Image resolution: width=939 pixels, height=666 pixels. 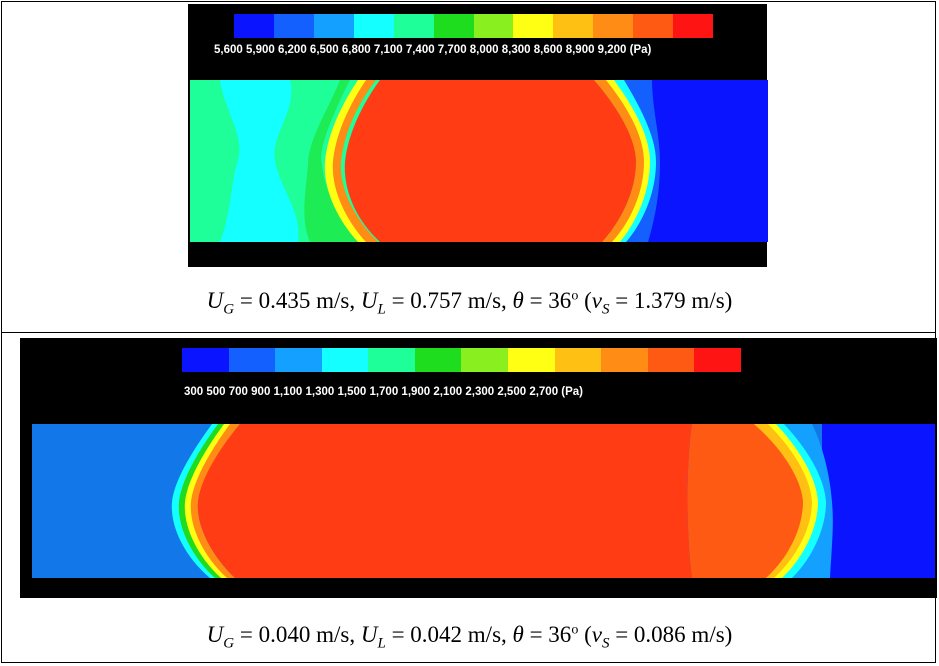 I want to click on colorbar-b, so click(x=461, y=360).